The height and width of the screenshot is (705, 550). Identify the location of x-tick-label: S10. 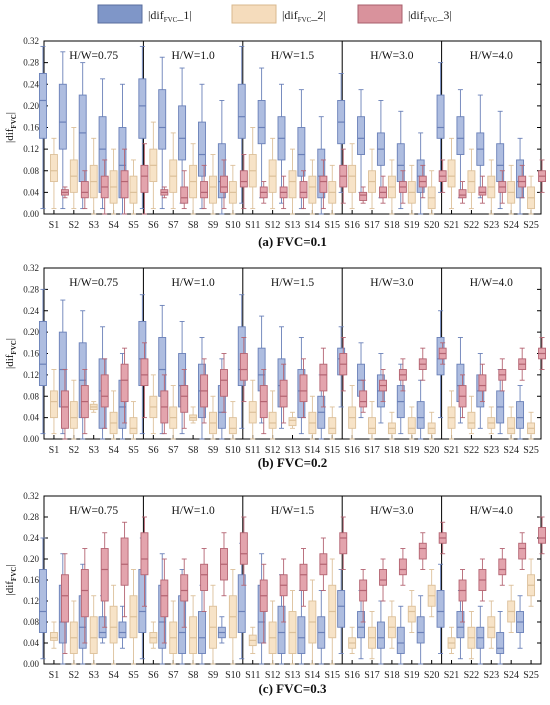
(233, 675).